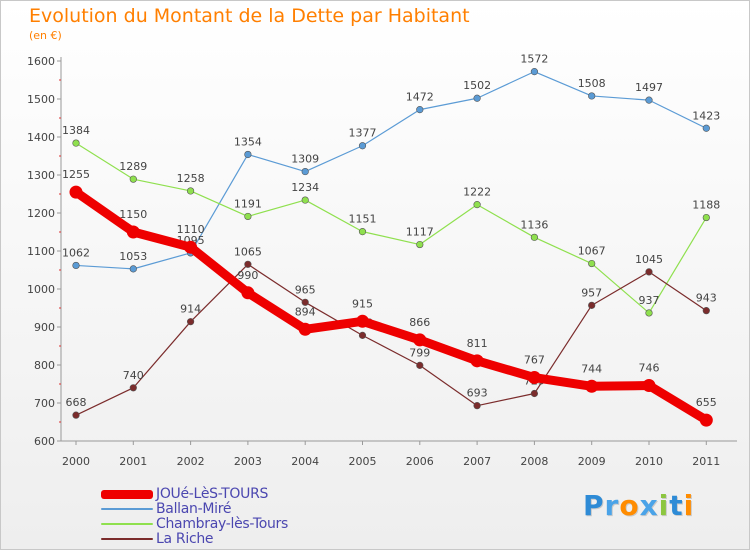 This screenshot has height=550, width=750. I want to click on data-label-chambray-l-s-tours: 1191, so click(248, 203).